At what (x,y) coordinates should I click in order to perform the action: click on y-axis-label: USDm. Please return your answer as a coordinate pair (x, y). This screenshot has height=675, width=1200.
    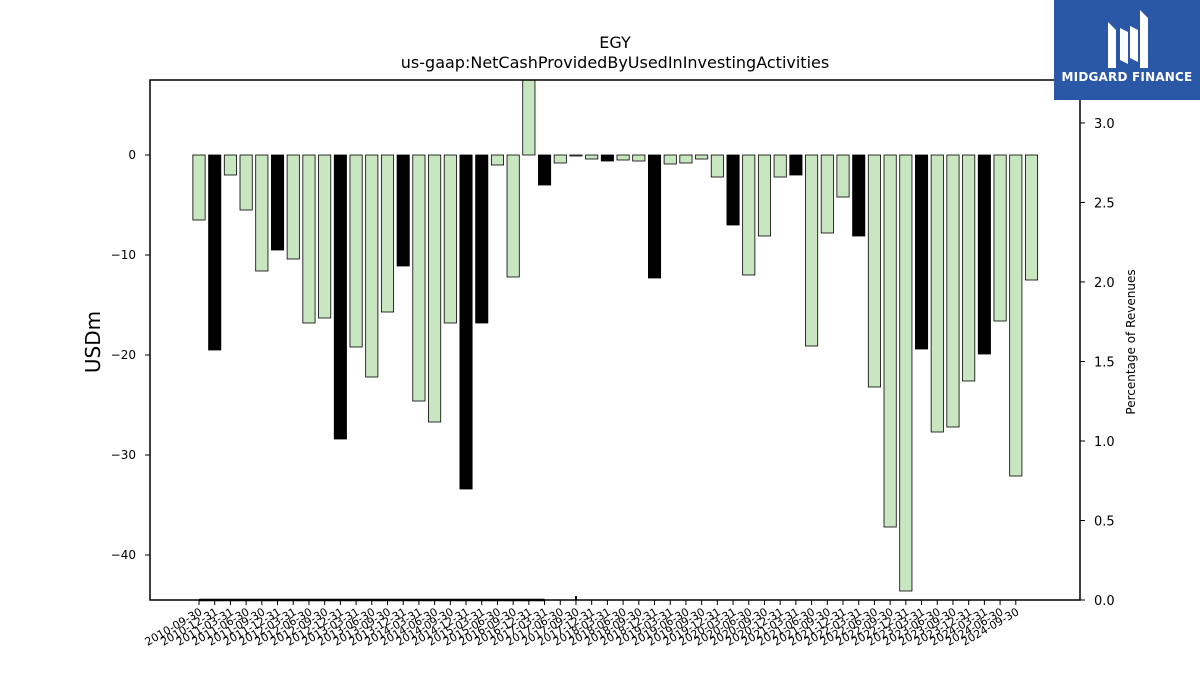
    Looking at the image, I should click on (93, 342).